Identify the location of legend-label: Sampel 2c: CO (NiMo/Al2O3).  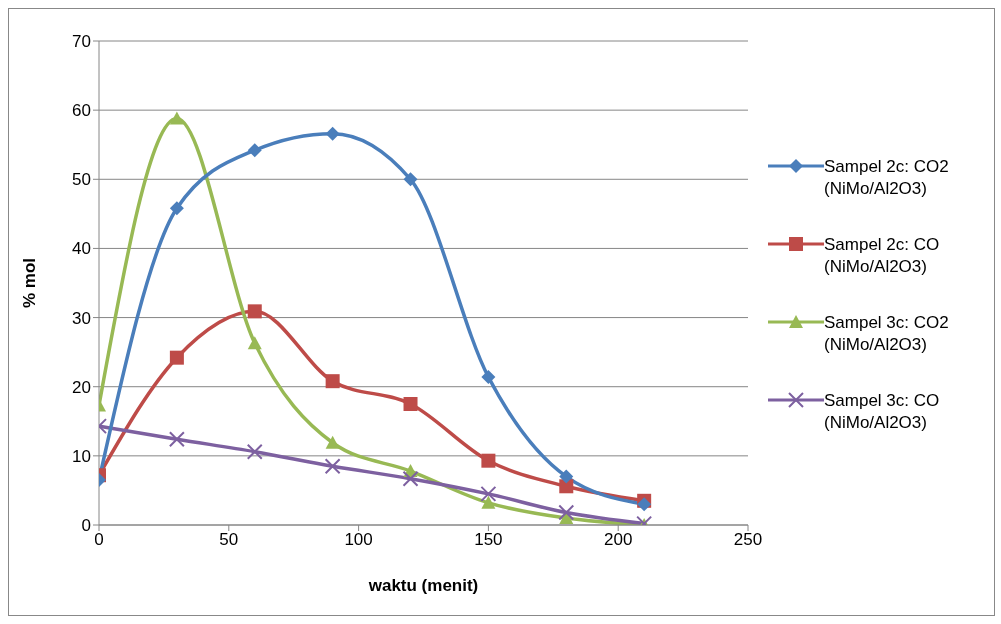
(882, 256).